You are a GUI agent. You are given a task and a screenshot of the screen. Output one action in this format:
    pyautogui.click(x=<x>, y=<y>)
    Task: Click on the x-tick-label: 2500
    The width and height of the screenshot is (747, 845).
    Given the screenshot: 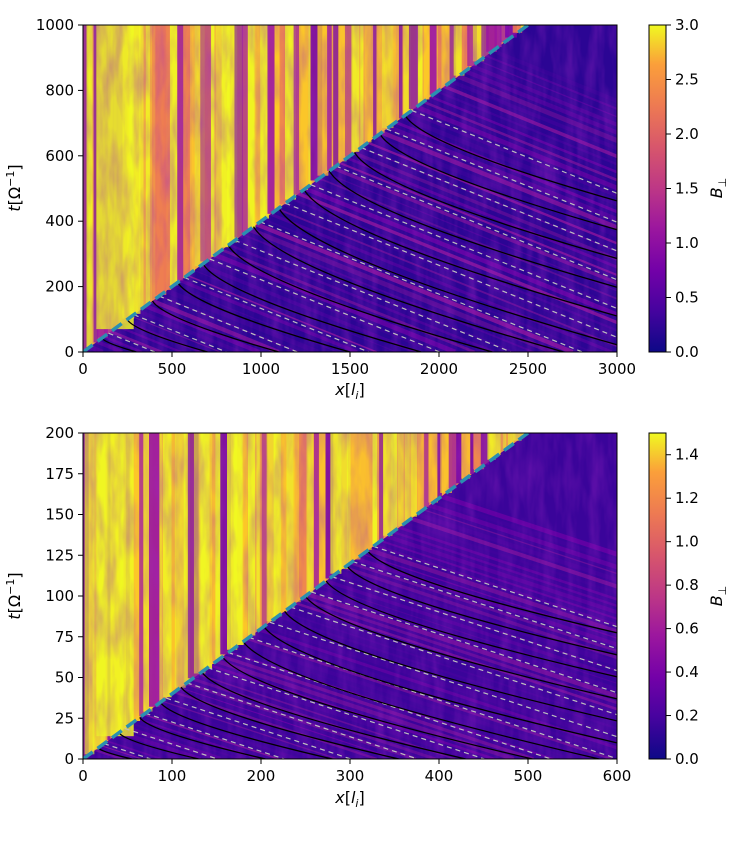 What is the action you would take?
    pyautogui.click(x=528, y=369)
    